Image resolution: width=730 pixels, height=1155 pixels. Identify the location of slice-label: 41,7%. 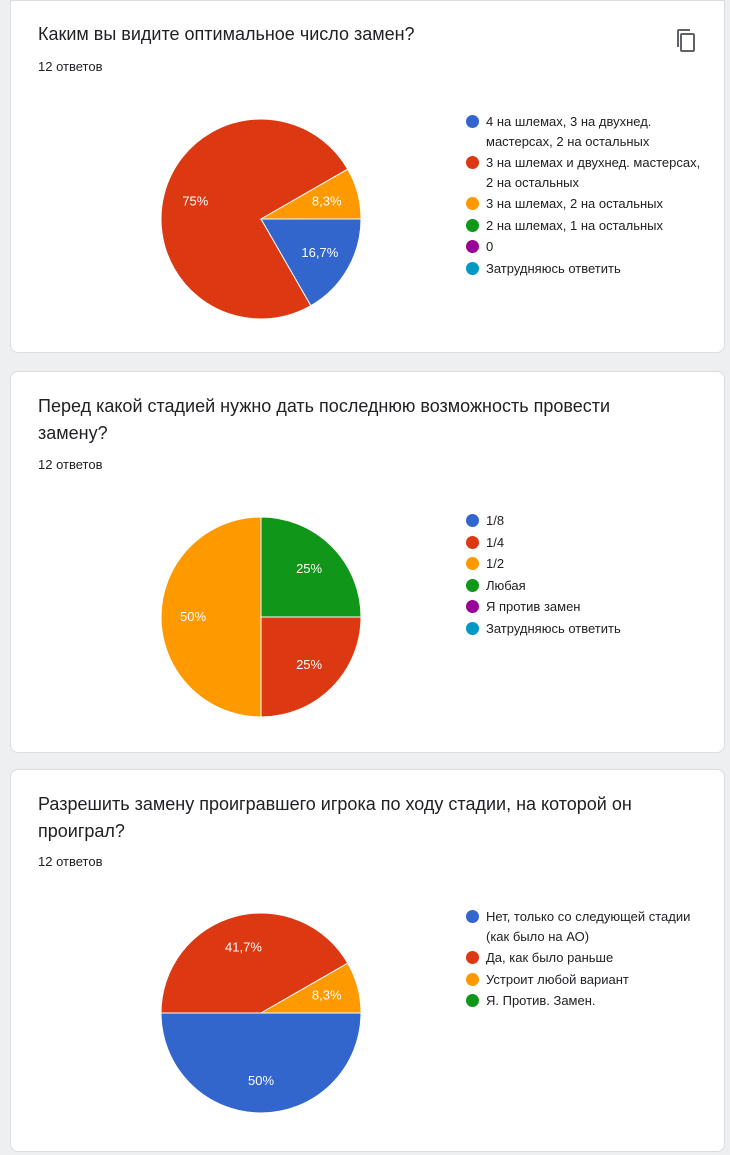
(243, 946).